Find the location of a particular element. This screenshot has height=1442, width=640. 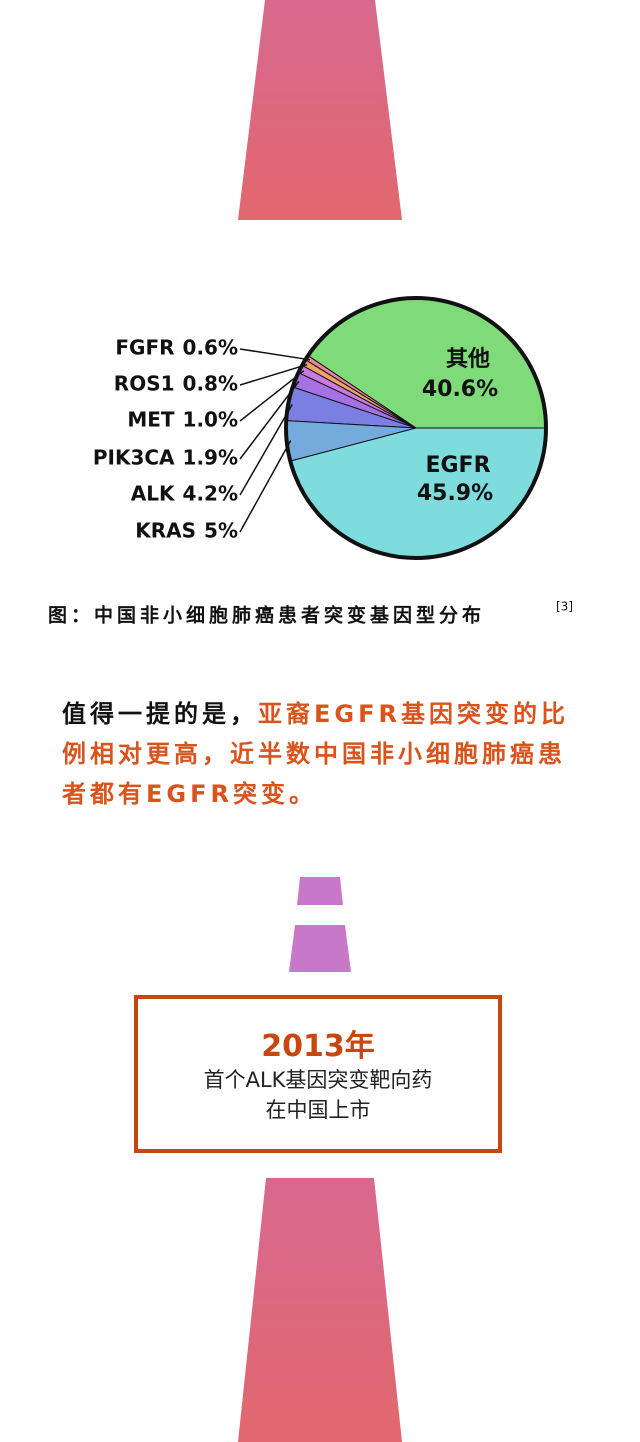

slice-value: 45.9% is located at coordinates (455, 493).